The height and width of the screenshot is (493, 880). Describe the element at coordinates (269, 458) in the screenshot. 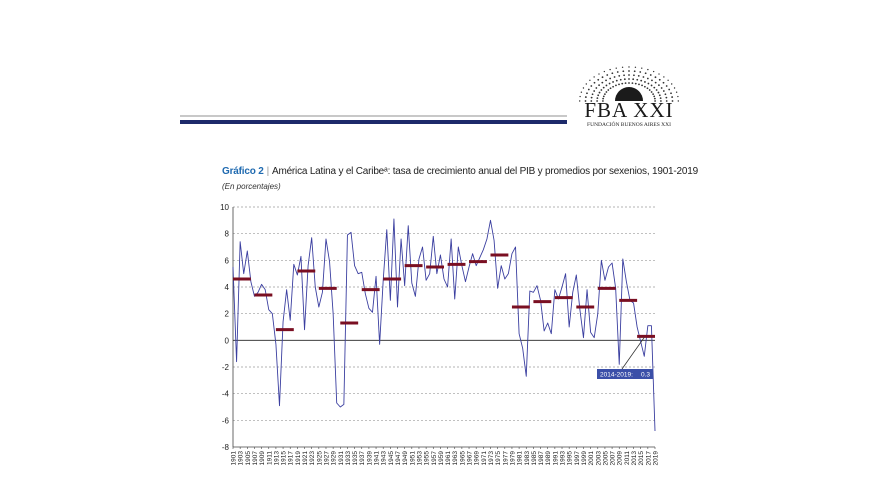

I see `x-tick-label: 1911` at that location.